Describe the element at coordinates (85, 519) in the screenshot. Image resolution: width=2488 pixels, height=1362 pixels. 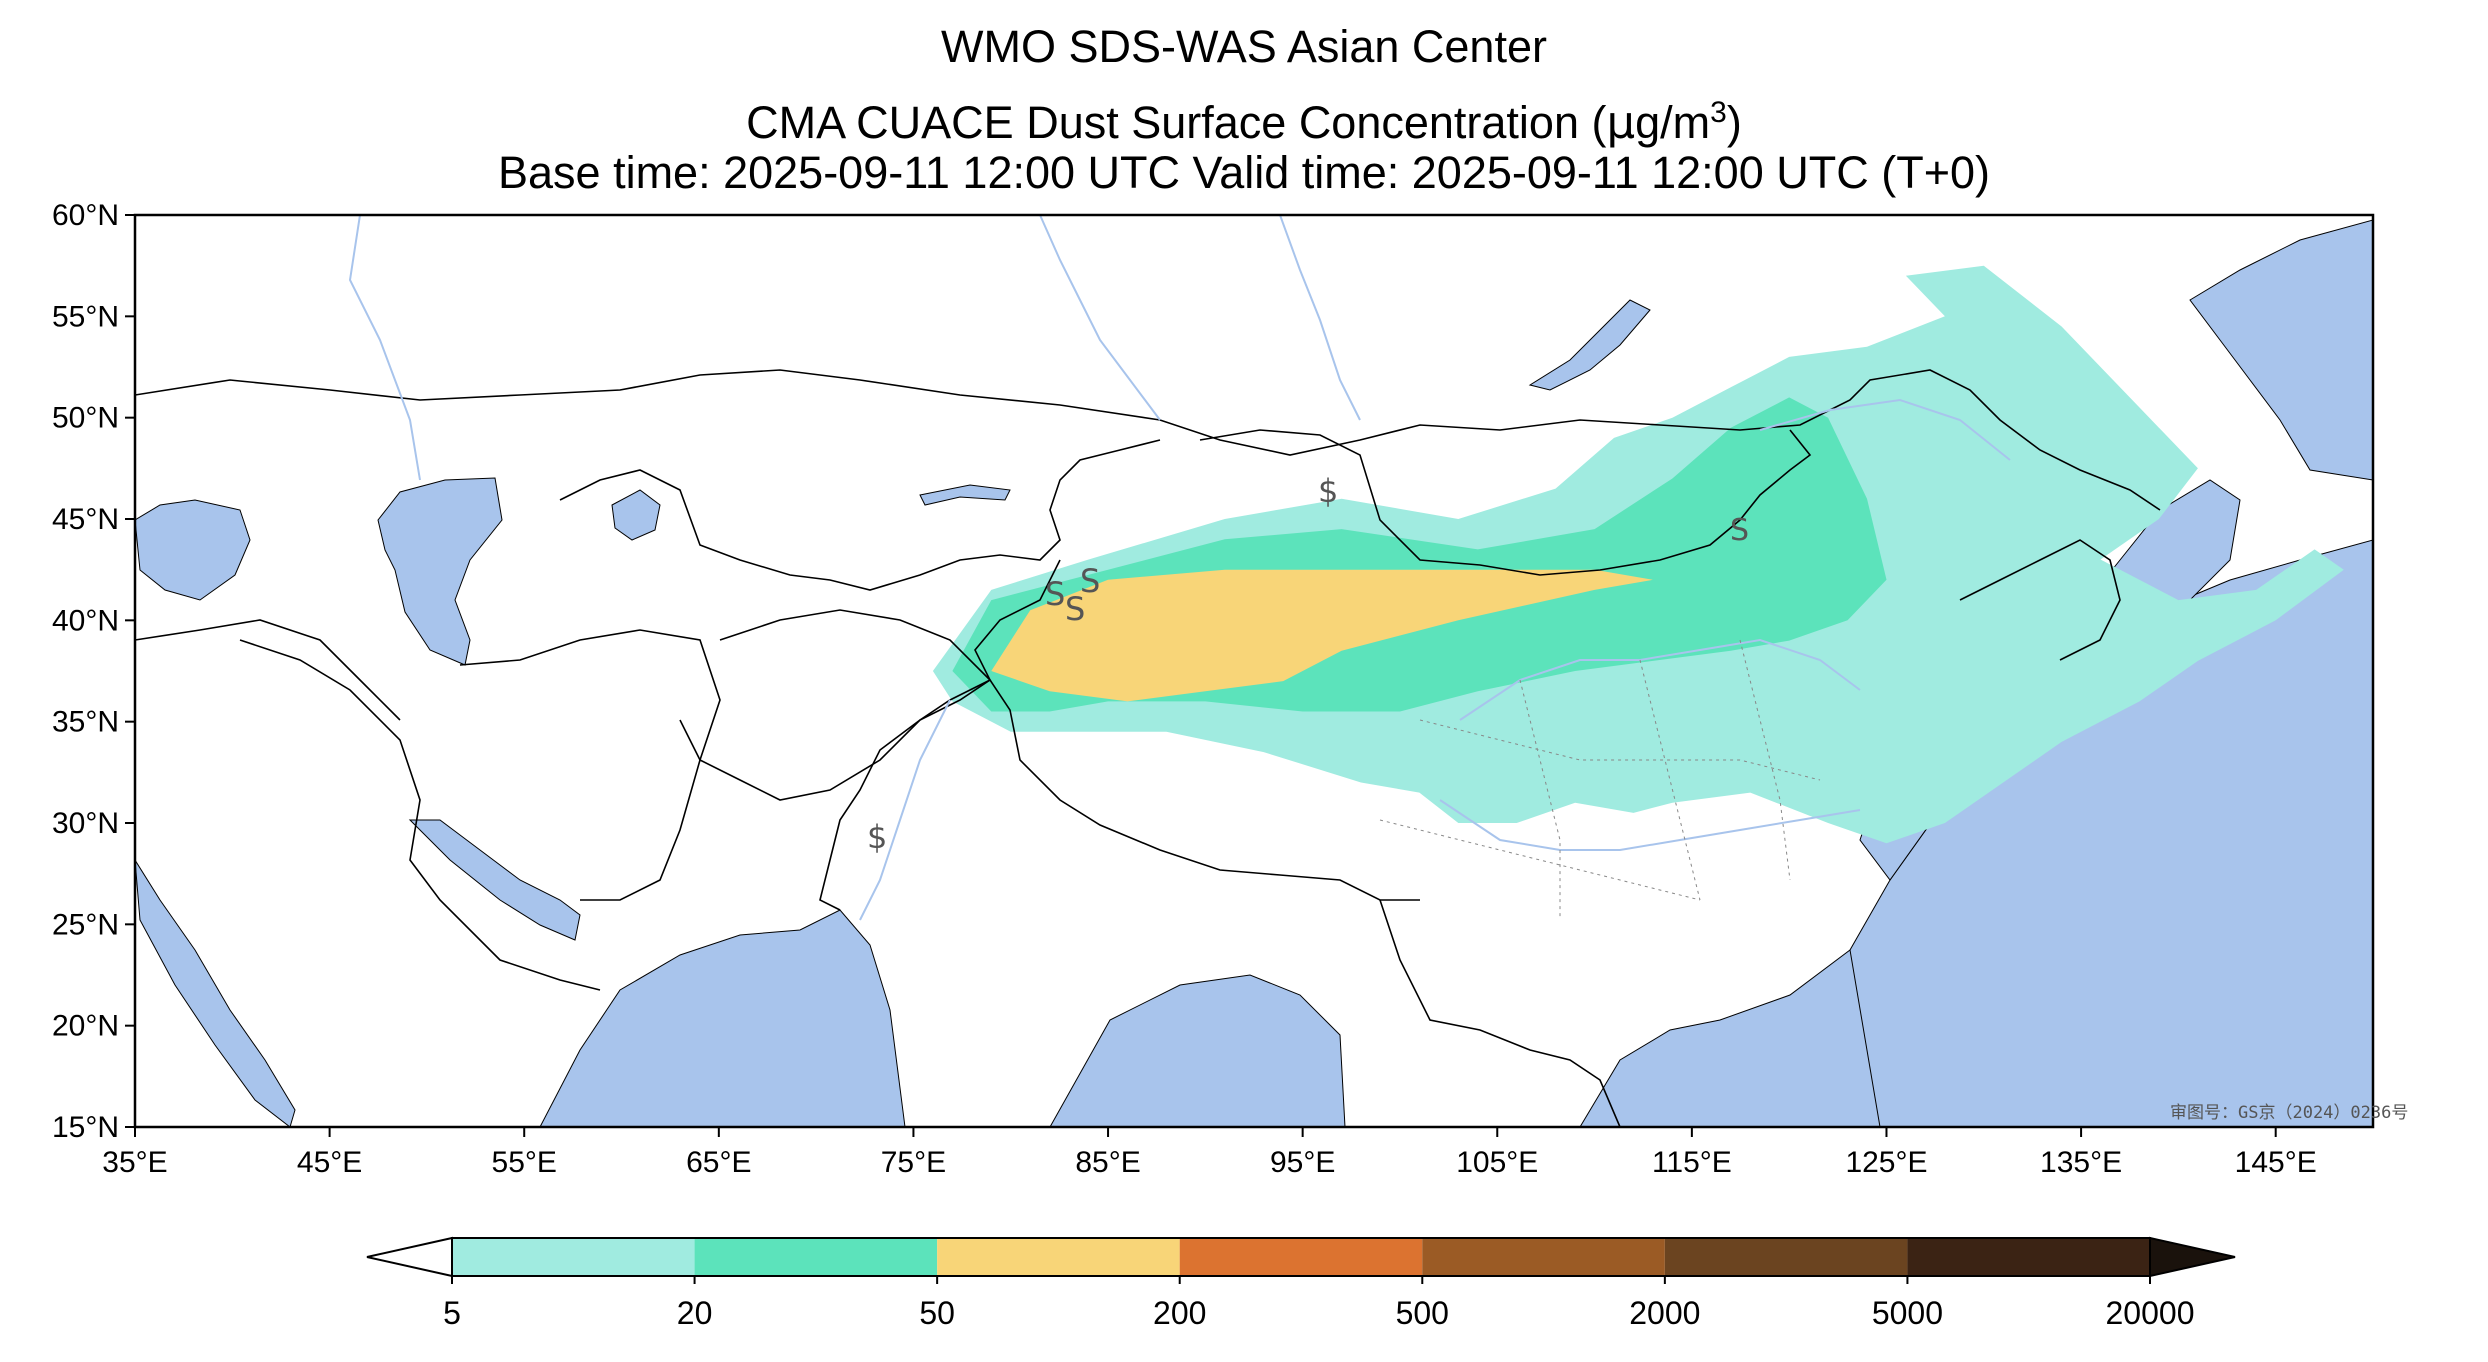
I see `lat-tick-label: 45°N` at that location.